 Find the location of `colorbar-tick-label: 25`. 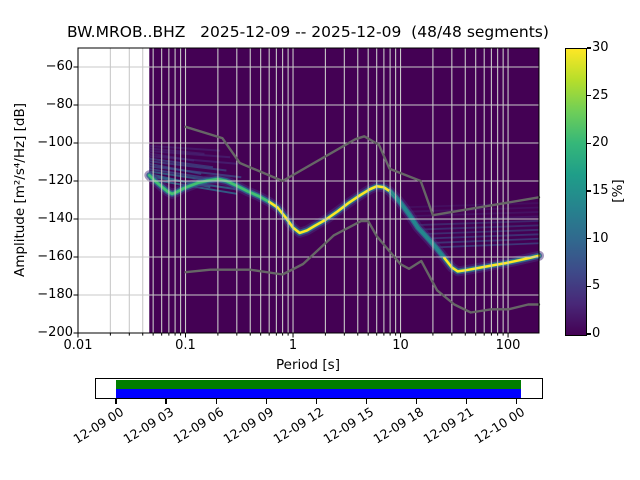

colorbar-tick-label: 25 is located at coordinates (600, 95).